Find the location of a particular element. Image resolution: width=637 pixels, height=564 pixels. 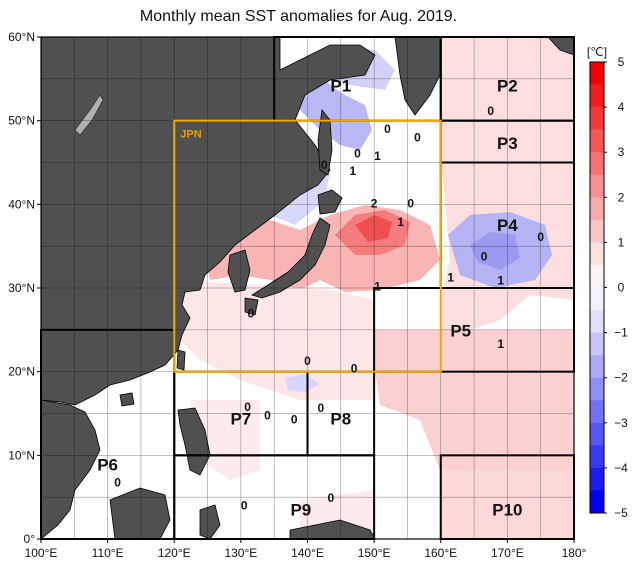

region-label-p9: P9 is located at coordinates (300, 510).